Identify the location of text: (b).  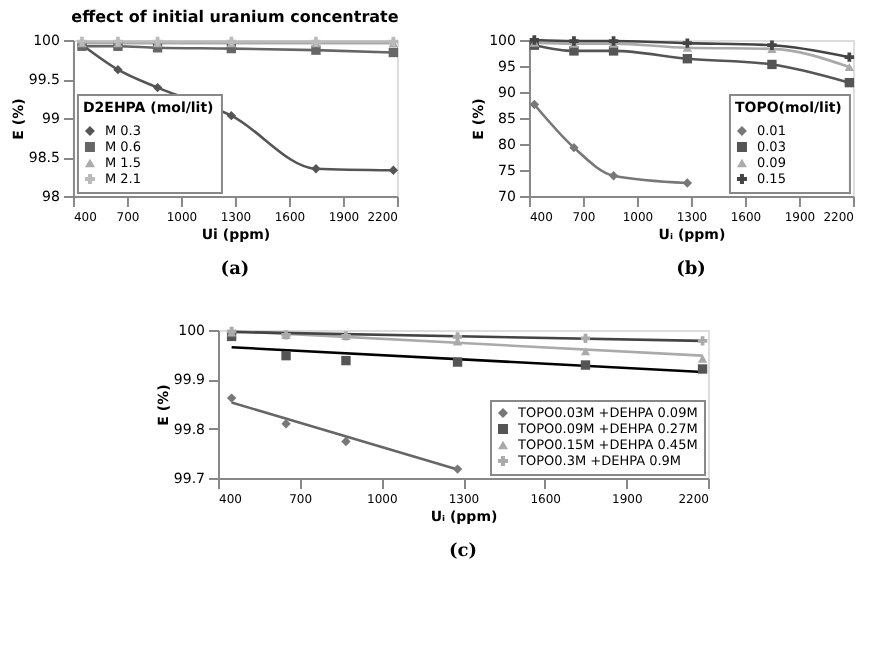
(691, 270).